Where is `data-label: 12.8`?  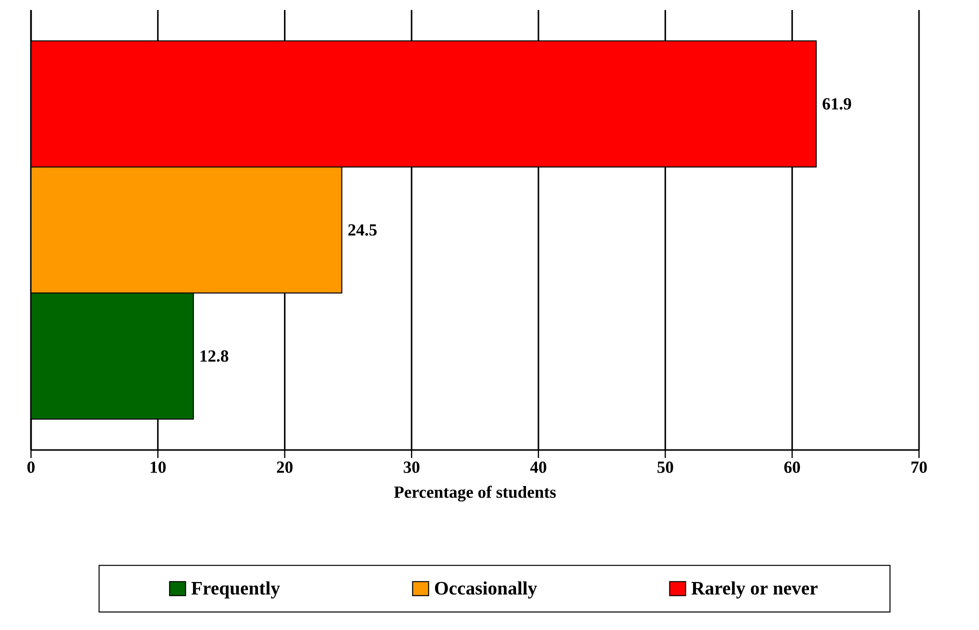 data-label: 12.8 is located at coordinates (214, 356).